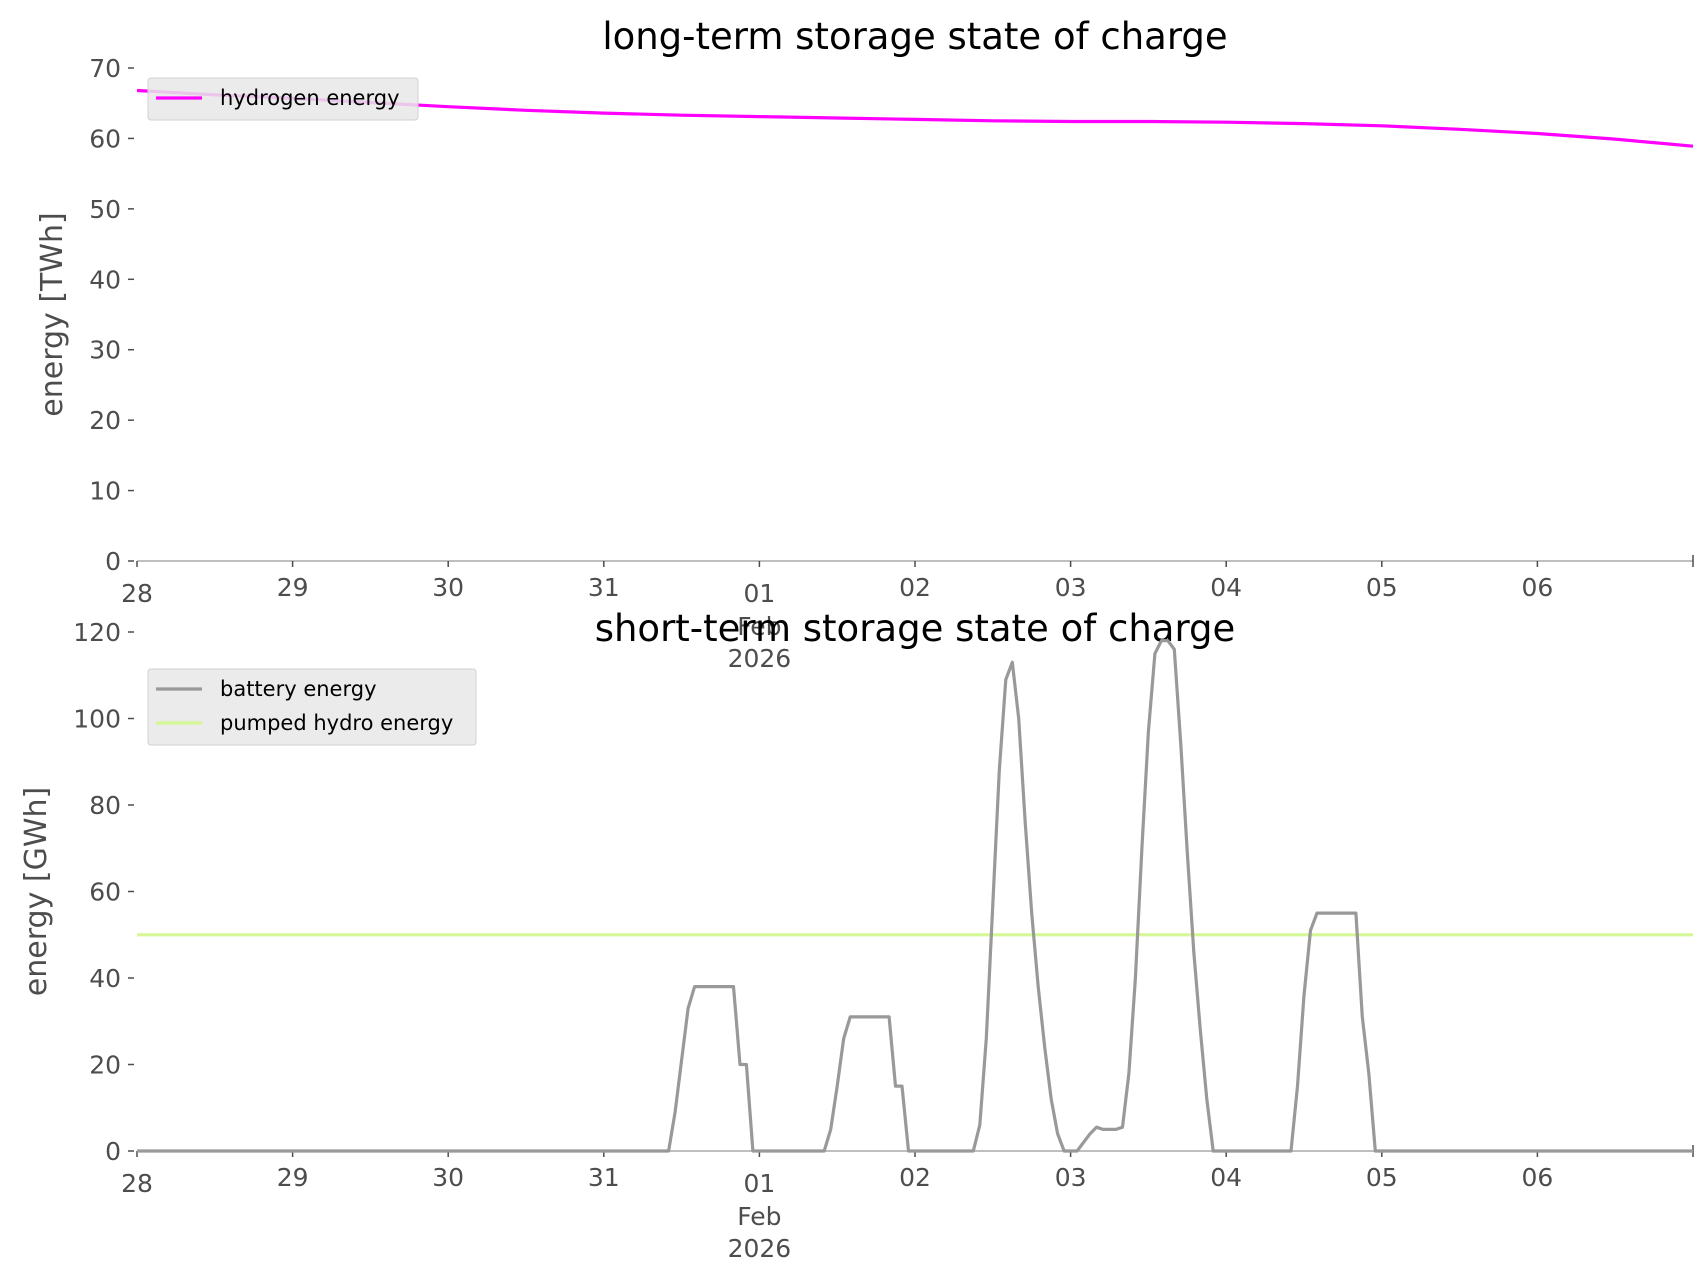  I want to click on legend-label: pumped hydro energy, so click(336, 723).